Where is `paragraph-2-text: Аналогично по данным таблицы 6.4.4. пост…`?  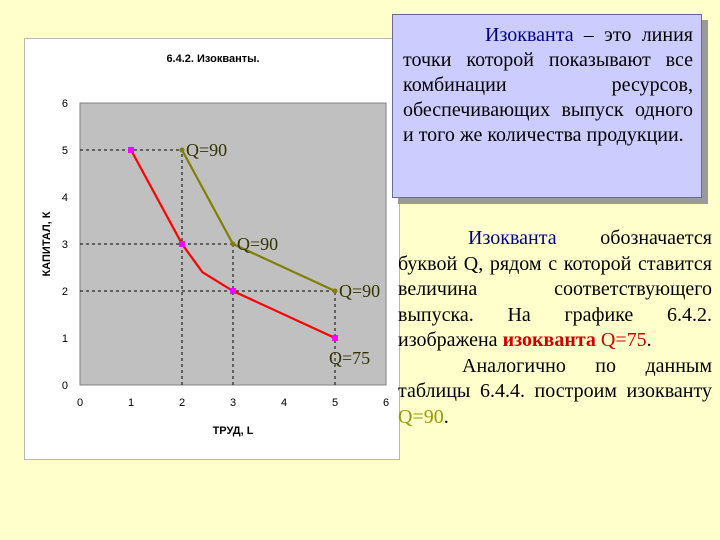
paragraph-2-text: Аналогично по данным таблицы 6.4.4. пост… is located at coordinates (555, 378).